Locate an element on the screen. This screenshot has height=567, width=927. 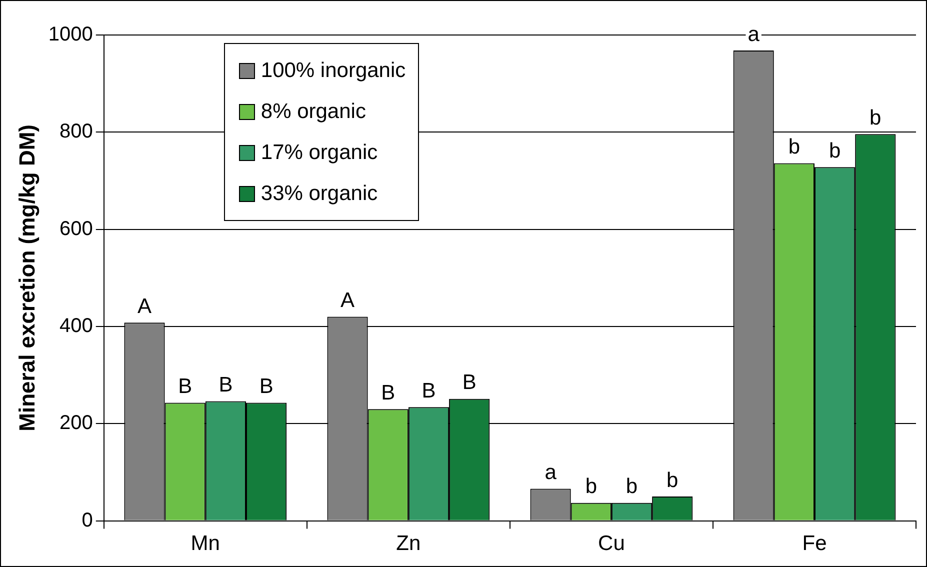
legend-label: 100% inorganic is located at coordinates (333, 70).